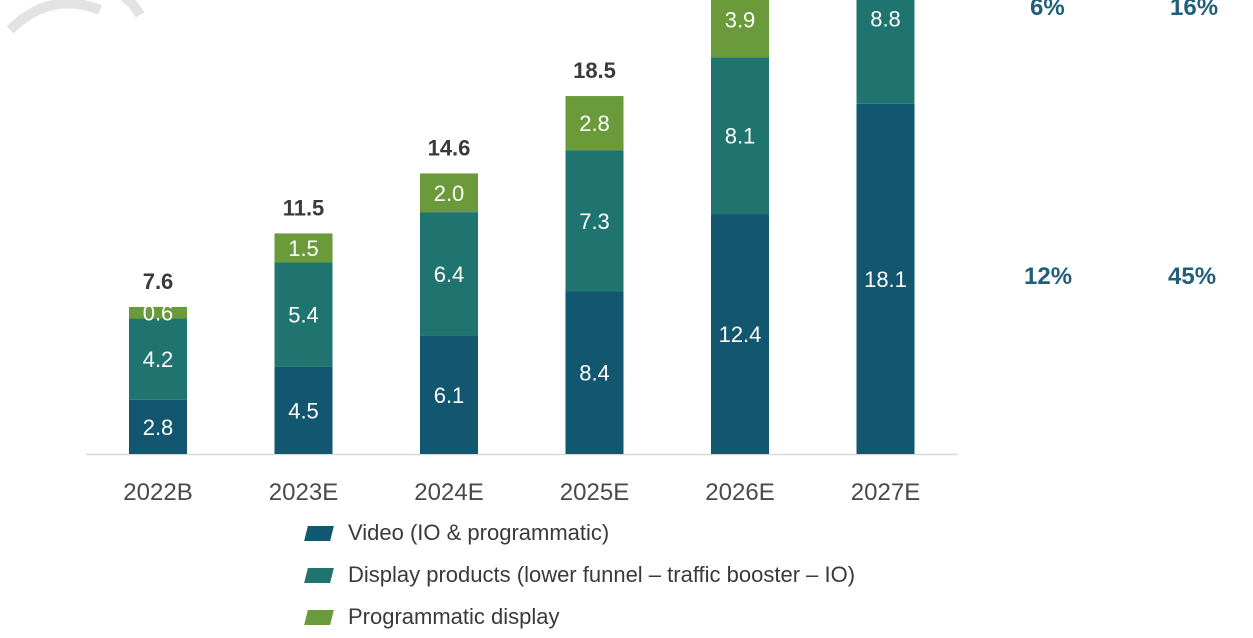  I want to click on segment-label-2025E-1: 7.3, so click(594, 221).